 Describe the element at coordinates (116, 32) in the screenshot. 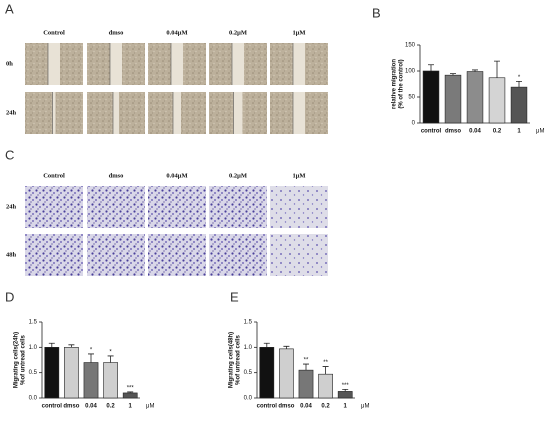

I see `column-label: dmso` at that location.